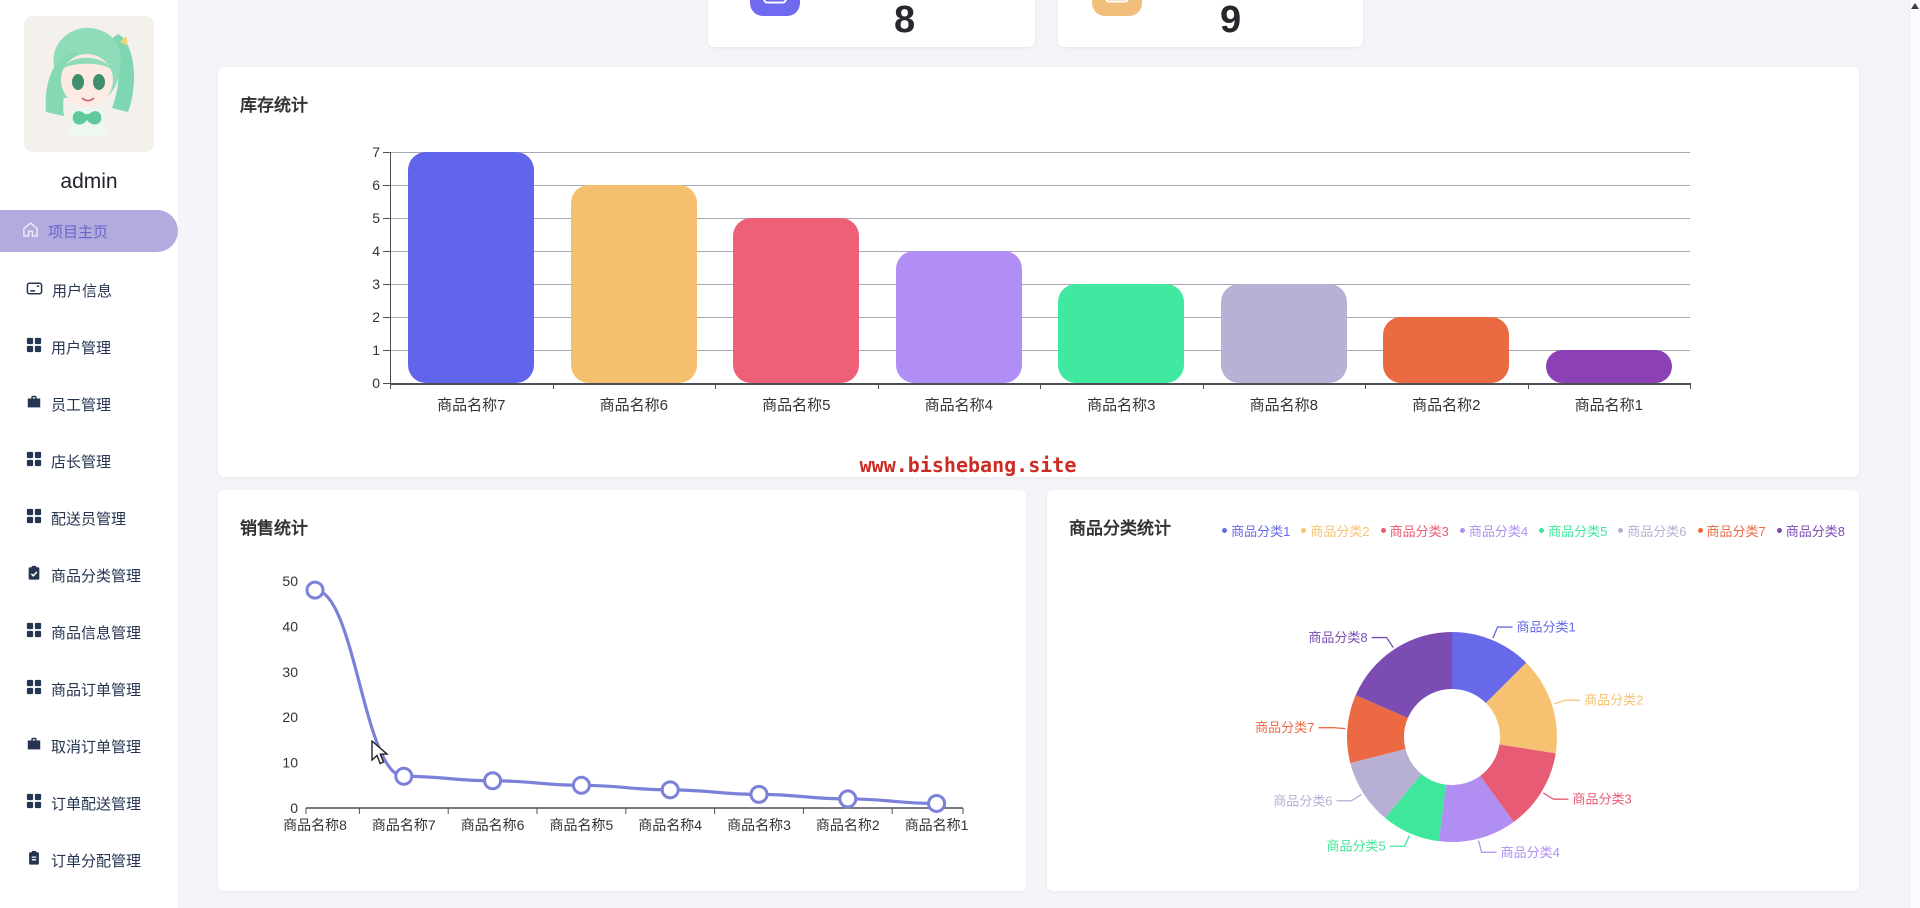 The width and height of the screenshot is (1920, 908). Describe the element at coordinates (1210, 23) in the screenshot. I see `stat-card-accounts: 9` at that location.